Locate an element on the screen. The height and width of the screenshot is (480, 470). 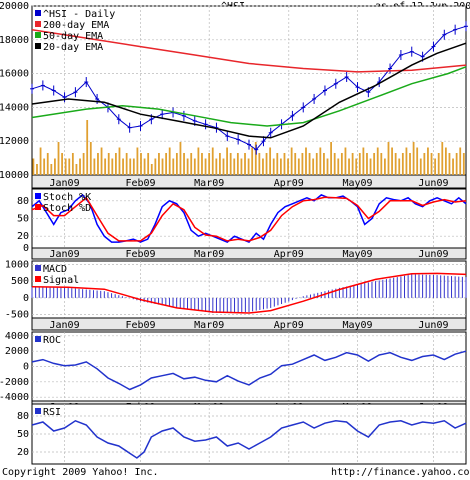
y-tick-label: 80 is located at coordinates (23, 201).